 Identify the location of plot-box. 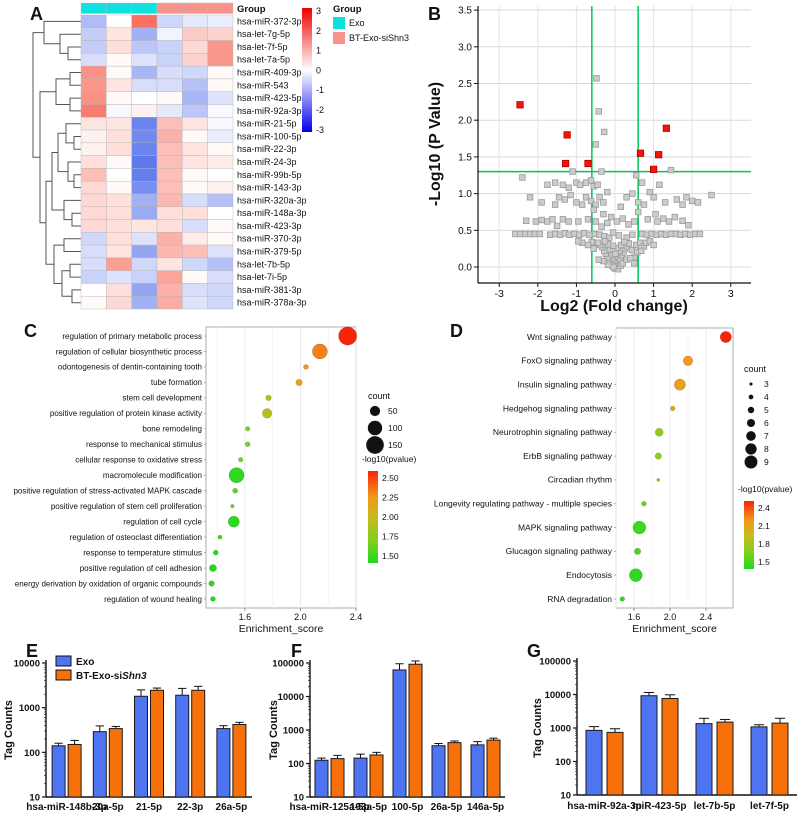
(281, 467).